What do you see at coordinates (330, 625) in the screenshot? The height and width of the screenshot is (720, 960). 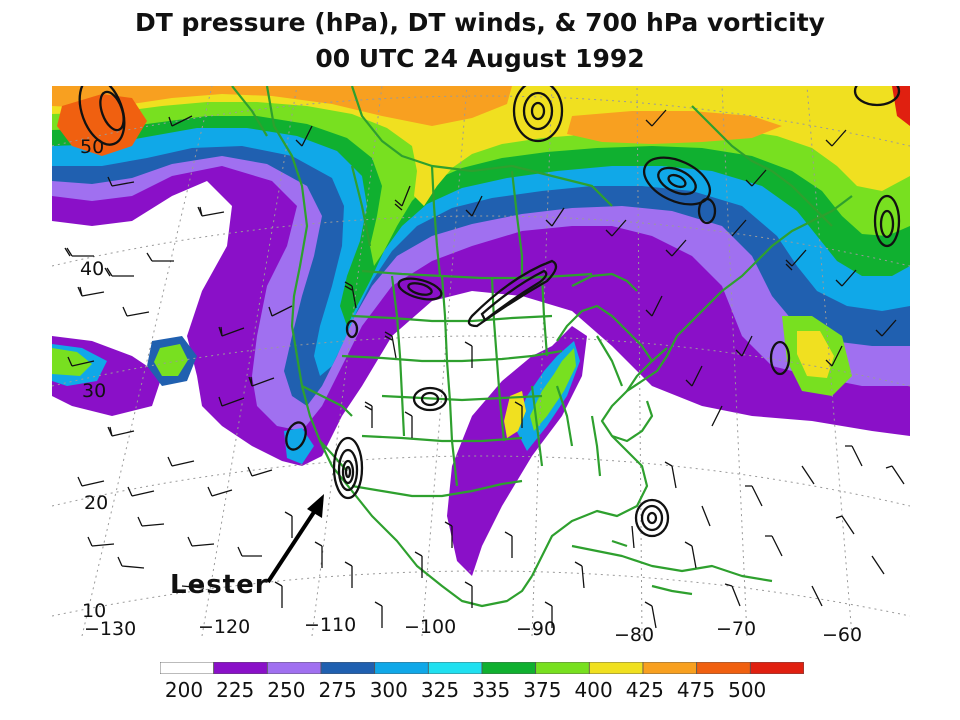 I see `lon-label-110w: −110` at bounding box center [330, 625].